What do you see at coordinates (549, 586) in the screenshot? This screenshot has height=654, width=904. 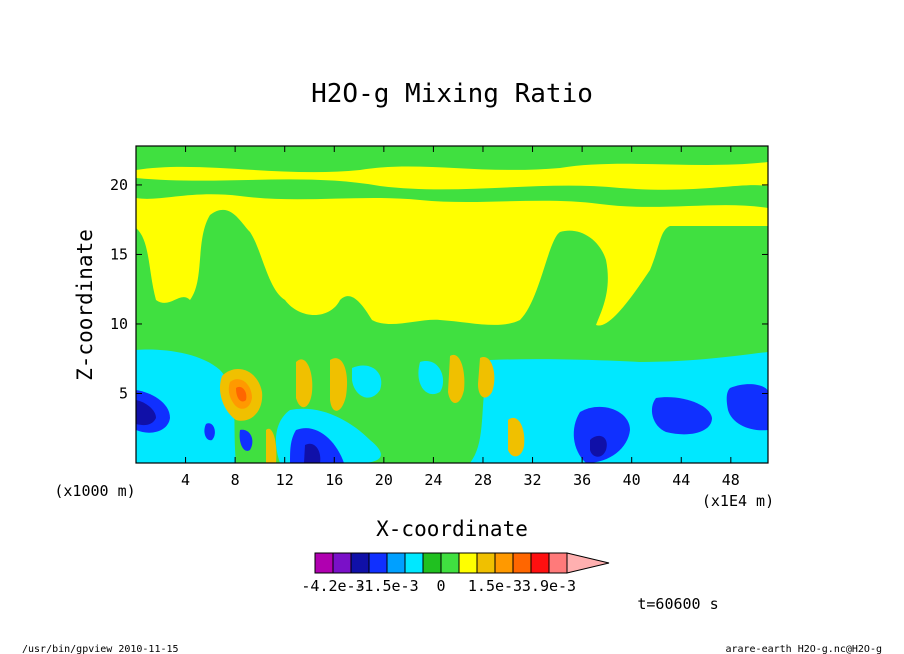 I see `colorbar-tick-label: 3.9e-3` at bounding box center [549, 586].